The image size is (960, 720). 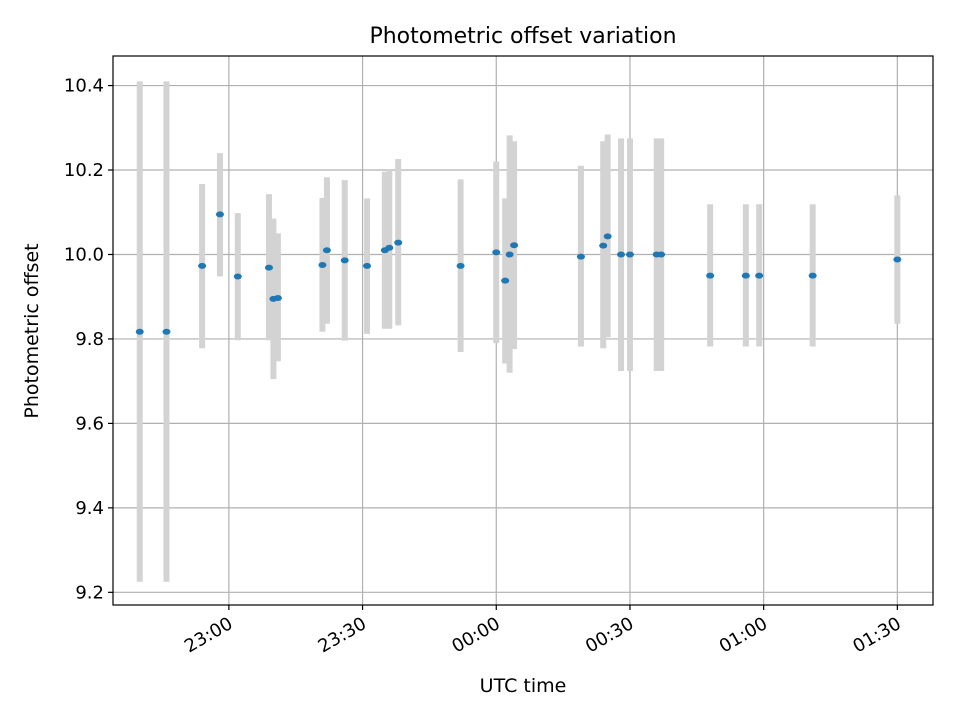 I want to click on y-tick-label: 10.0, so click(x=84, y=254).